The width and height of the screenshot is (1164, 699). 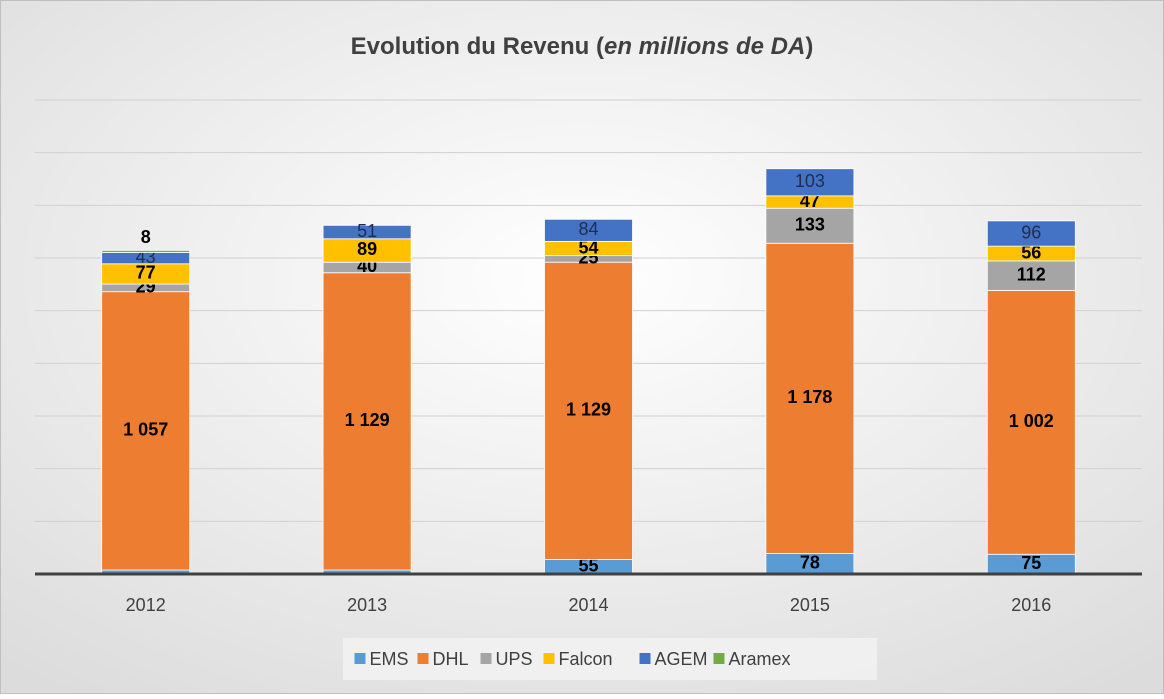 I want to click on data-label: 1 002, so click(x=1031, y=421).